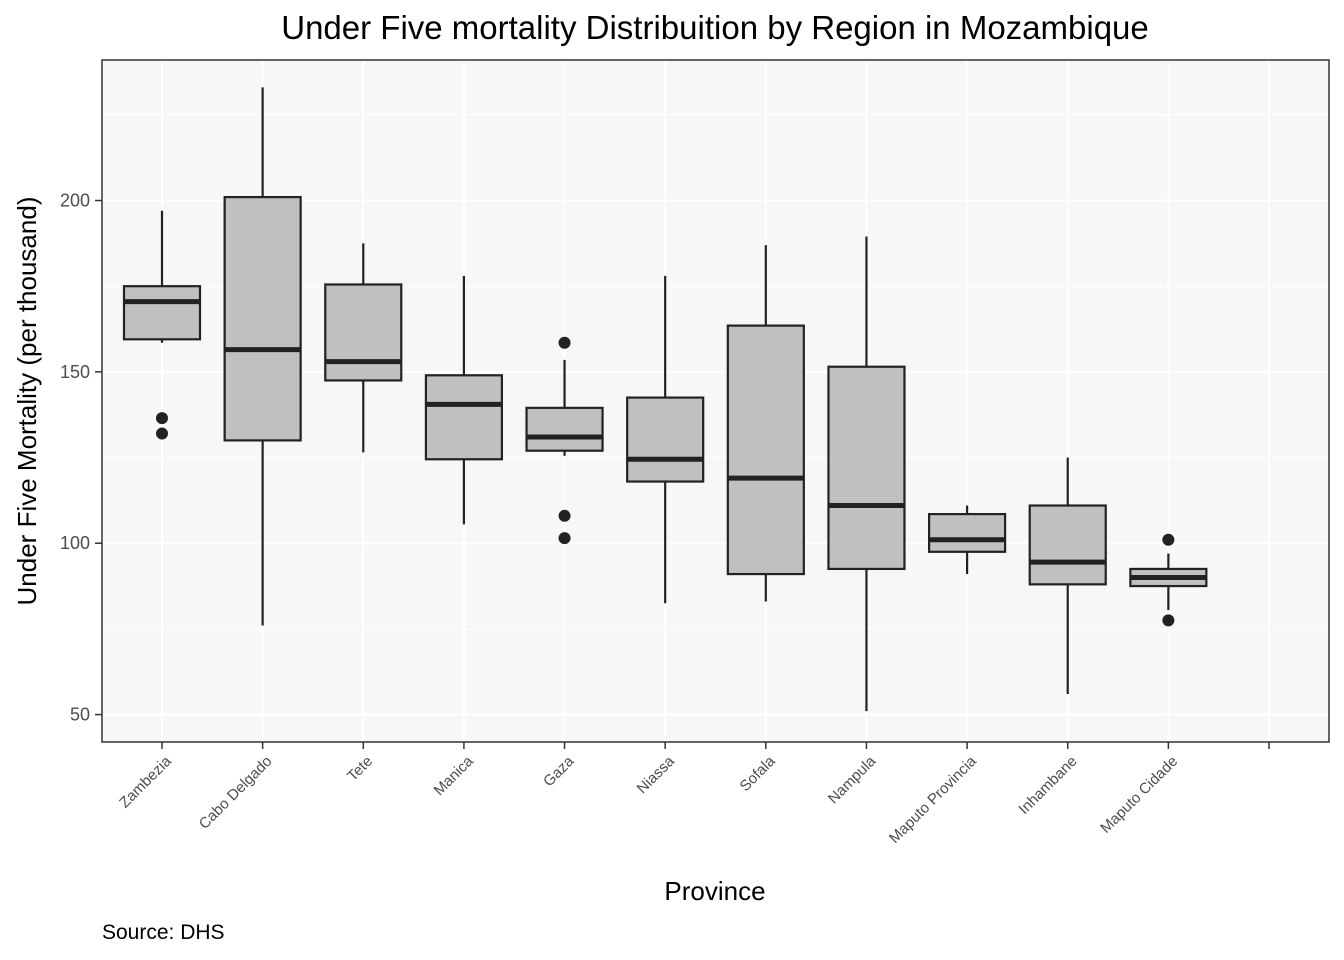 Image resolution: width=1344 pixels, height=960 pixels. What do you see at coordinates (236, 793) in the screenshot?
I see `x-tick-label: Cabo Delgado` at bounding box center [236, 793].